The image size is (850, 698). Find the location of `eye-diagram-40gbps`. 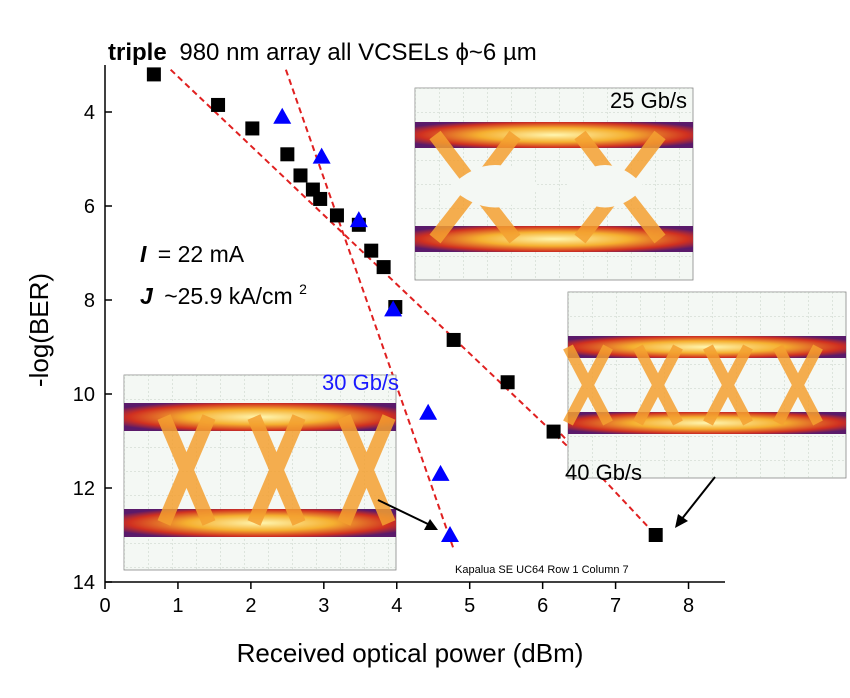

eye-diagram-40gbps is located at coordinates (705, 385).